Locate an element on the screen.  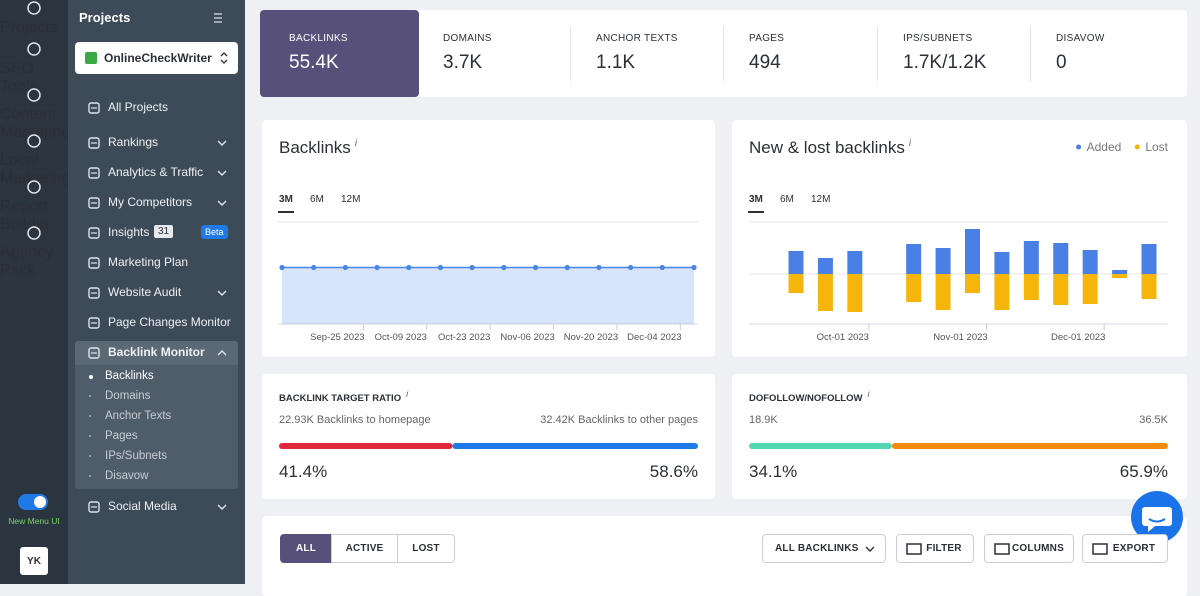
chat-button is located at coordinates (1157, 517).